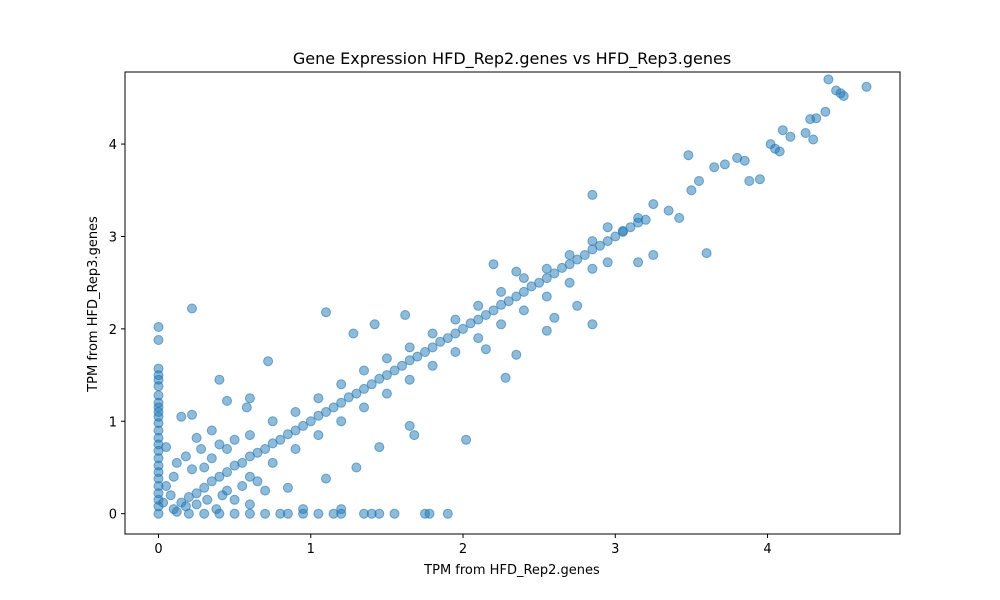 The image size is (1000, 600). What do you see at coordinates (767, 549) in the screenshot?
I see `x-tick-label: 4` at bounding box center [767, 549].